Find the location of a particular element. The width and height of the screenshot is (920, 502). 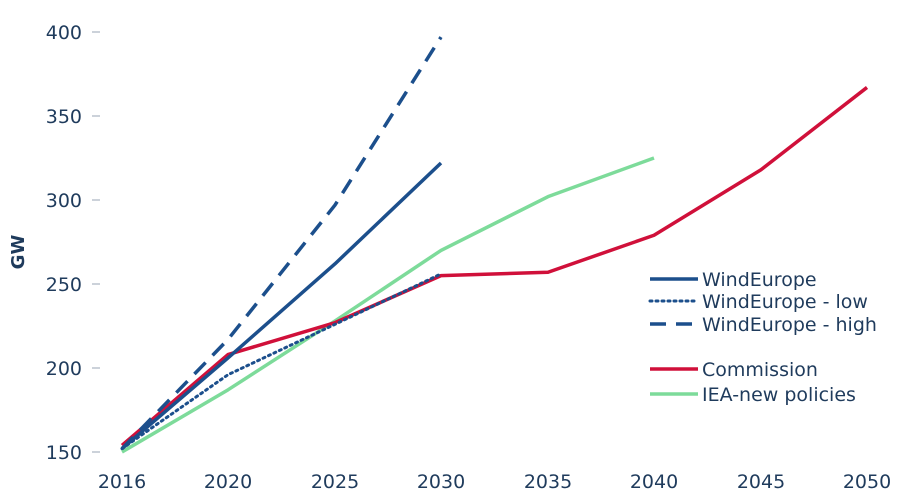

x-tick-label: 2020 is located at coordinates (228, 482).